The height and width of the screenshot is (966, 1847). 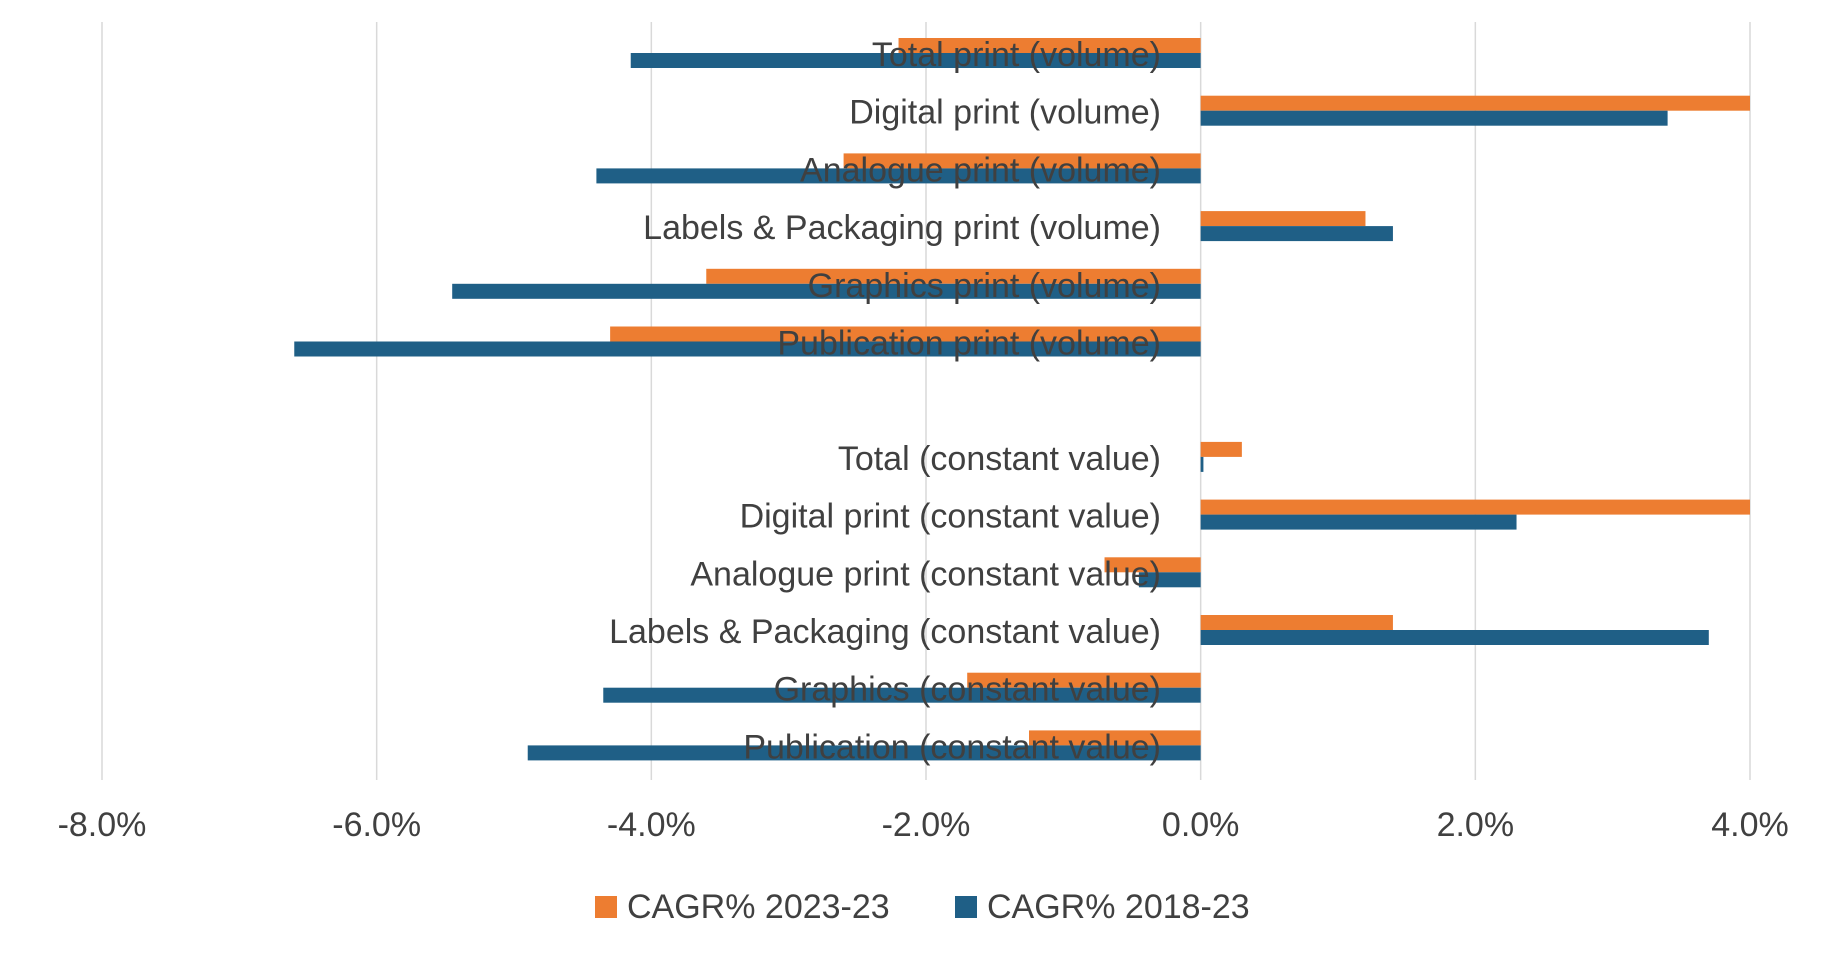 I want to click on category-label: Digital print (constant value), so click(x=950, y=517).